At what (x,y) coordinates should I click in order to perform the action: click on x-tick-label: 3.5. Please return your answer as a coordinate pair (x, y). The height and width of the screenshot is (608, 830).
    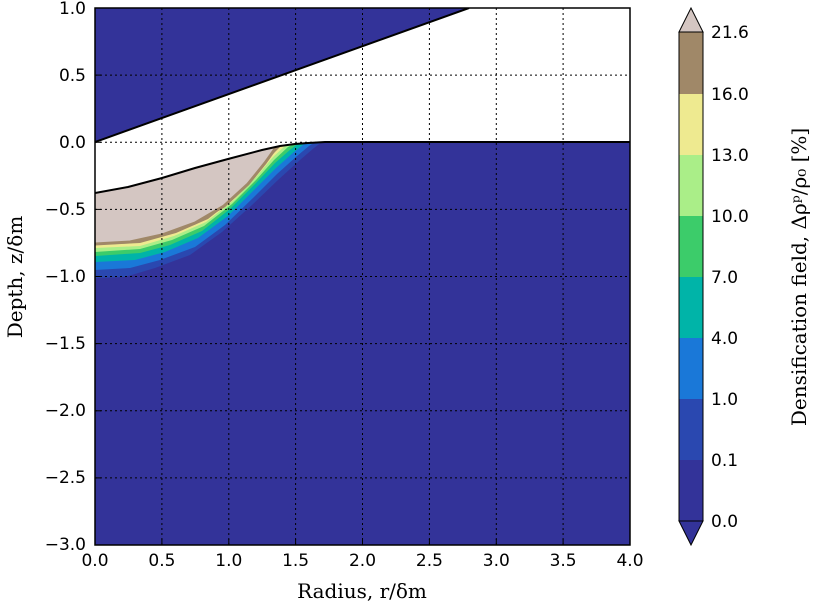
    Looking at the image, I should click on (563, 561).